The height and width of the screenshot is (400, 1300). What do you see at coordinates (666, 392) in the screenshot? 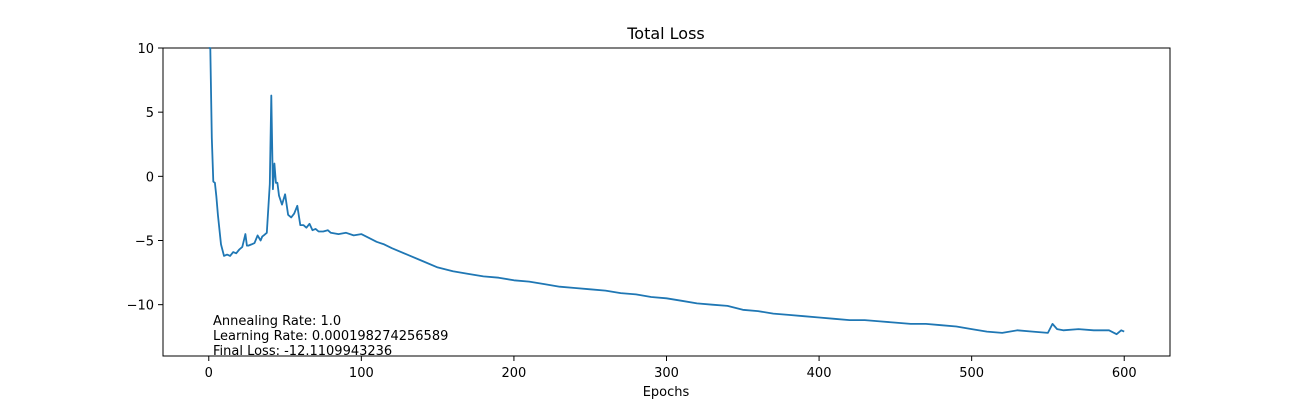
I see `x-axis-label: Epochs` at bounding box center [666, 392].